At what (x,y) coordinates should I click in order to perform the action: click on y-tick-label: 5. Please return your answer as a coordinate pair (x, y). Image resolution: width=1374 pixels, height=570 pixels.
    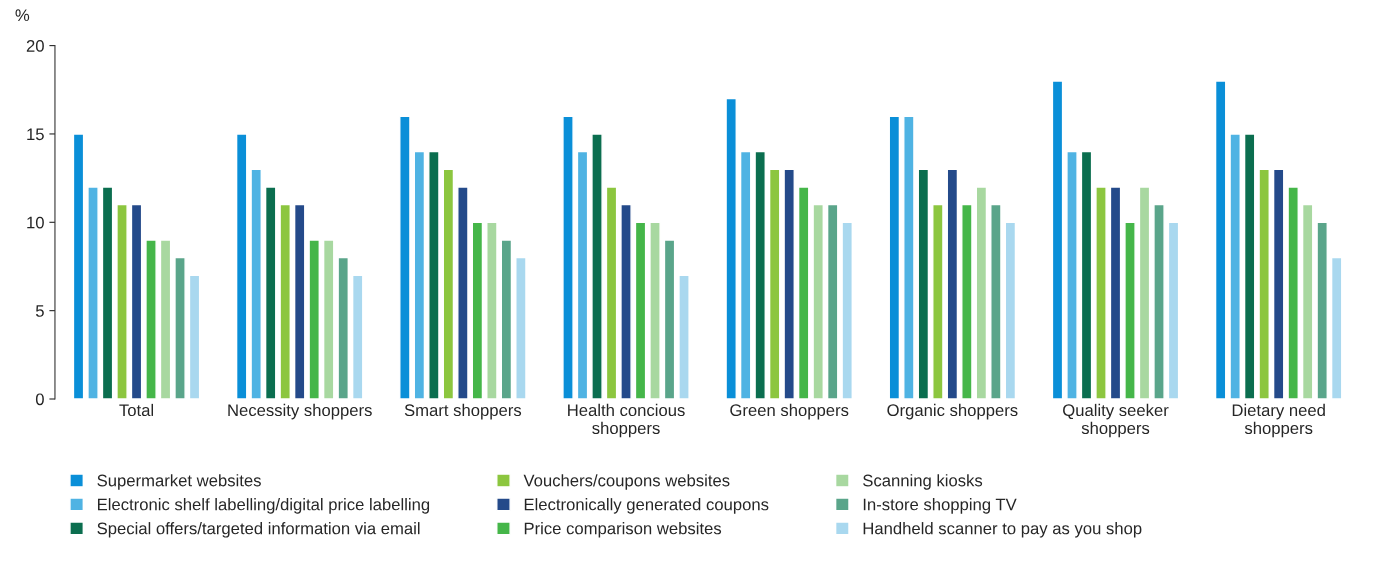
    Looking at the image, I should click on (39, 311).